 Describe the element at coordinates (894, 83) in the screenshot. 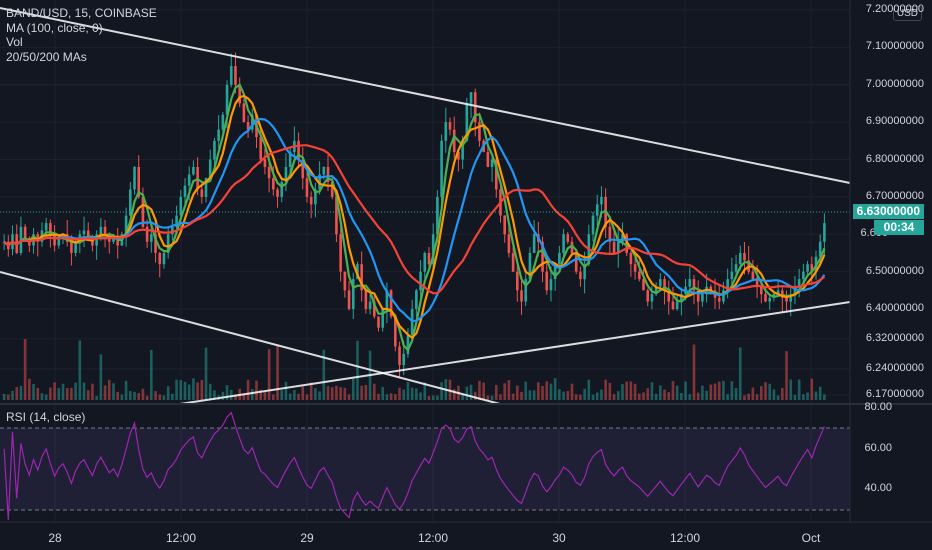

I see `price-axis-label: 7.00000000` at that location.